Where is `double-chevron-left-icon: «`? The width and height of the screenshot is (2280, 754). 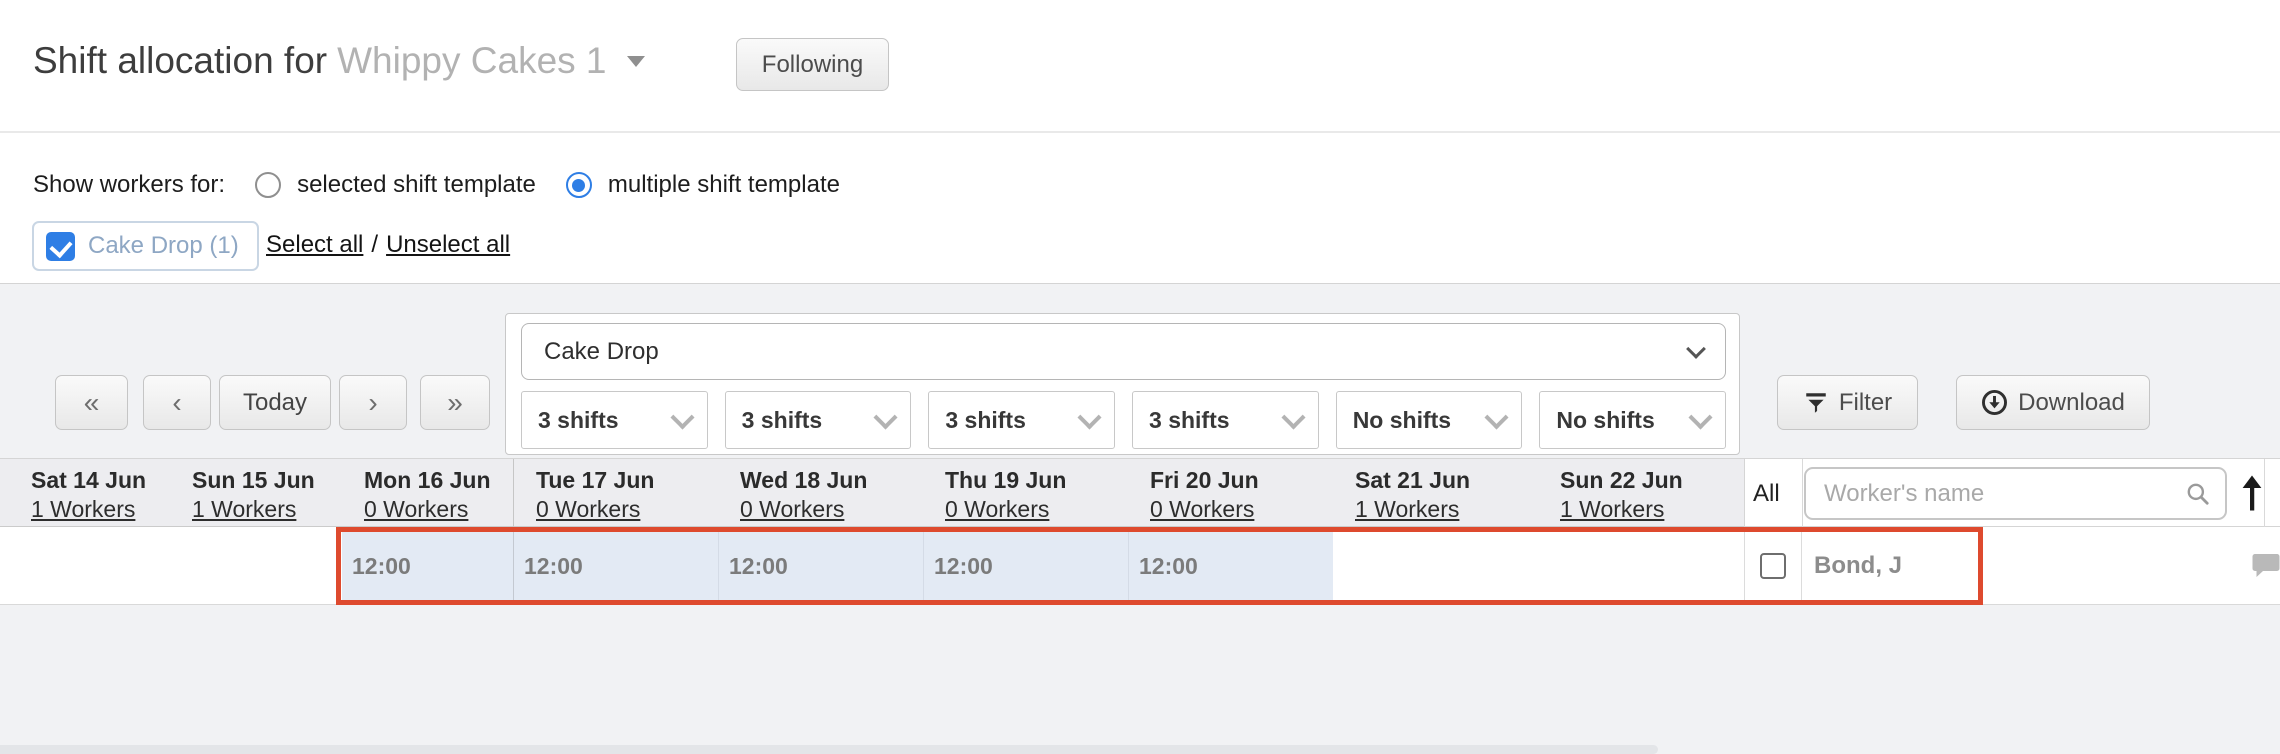 double-chevron-left-icon: « is located at coordinates (91, 402).